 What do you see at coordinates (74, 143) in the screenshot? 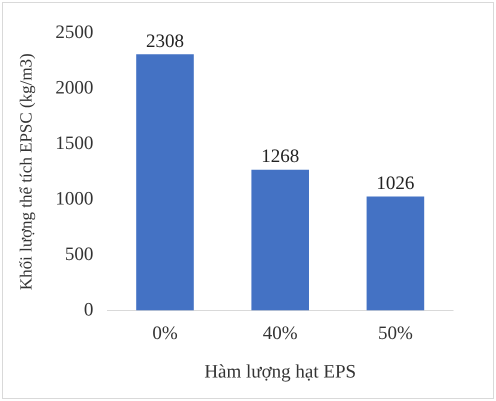
I see `y-tick-label: 1500` at bounding box center [74, 143].